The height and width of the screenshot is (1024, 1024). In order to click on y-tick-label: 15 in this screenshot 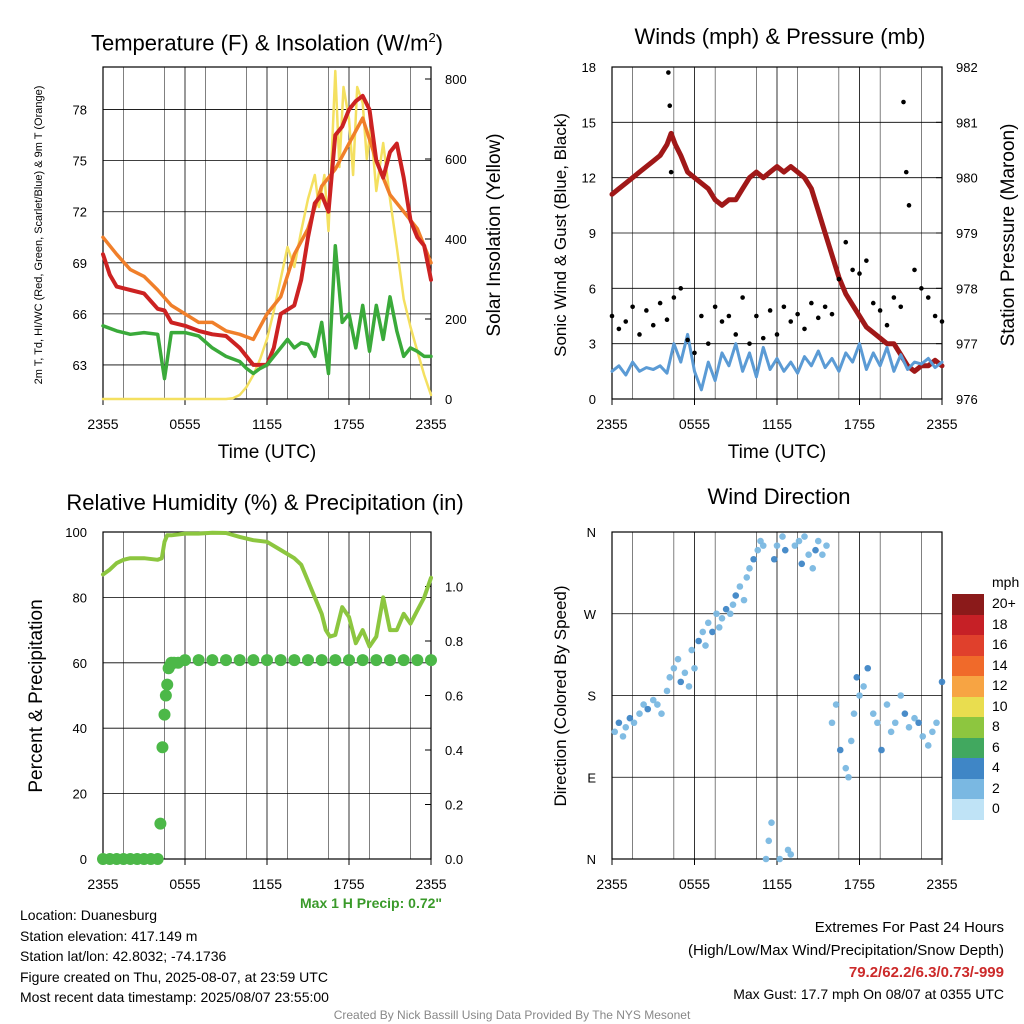, I will do `click(589, 122)`.